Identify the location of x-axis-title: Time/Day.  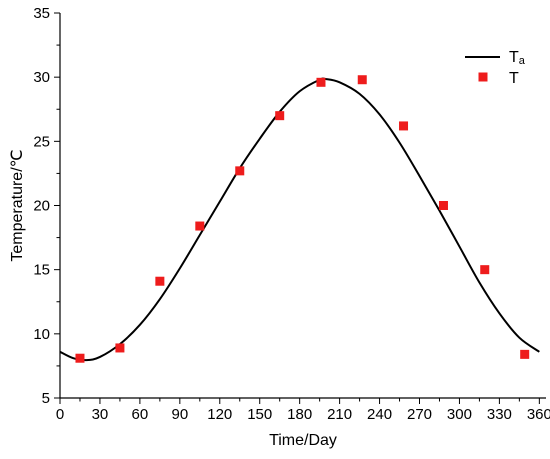
(303, 440).